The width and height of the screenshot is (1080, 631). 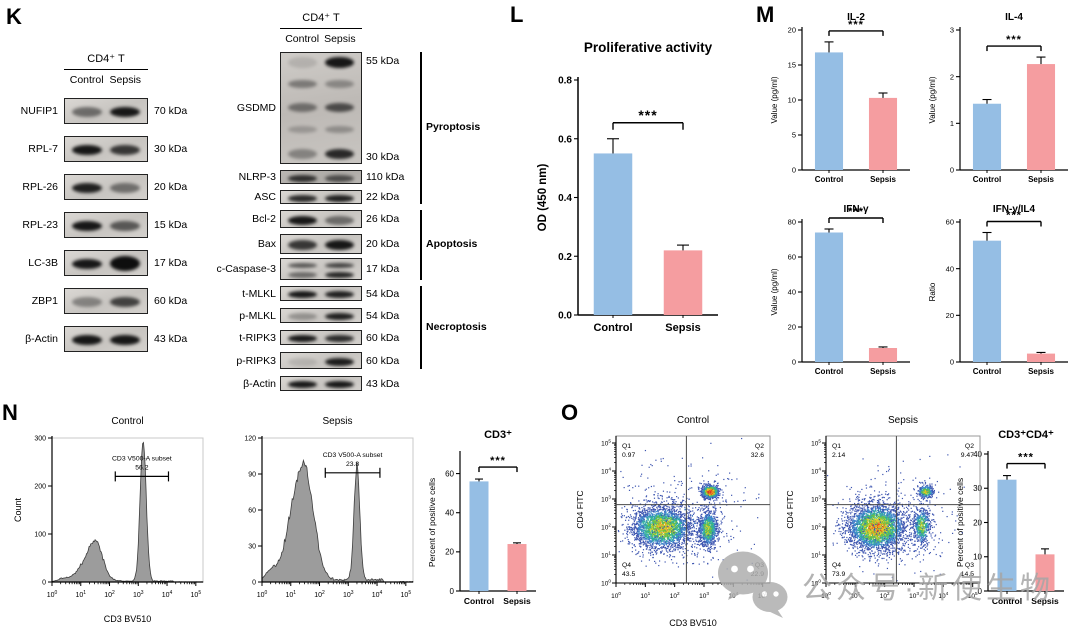 I want to click on pathway-bracket, so click(x=421, y=327).